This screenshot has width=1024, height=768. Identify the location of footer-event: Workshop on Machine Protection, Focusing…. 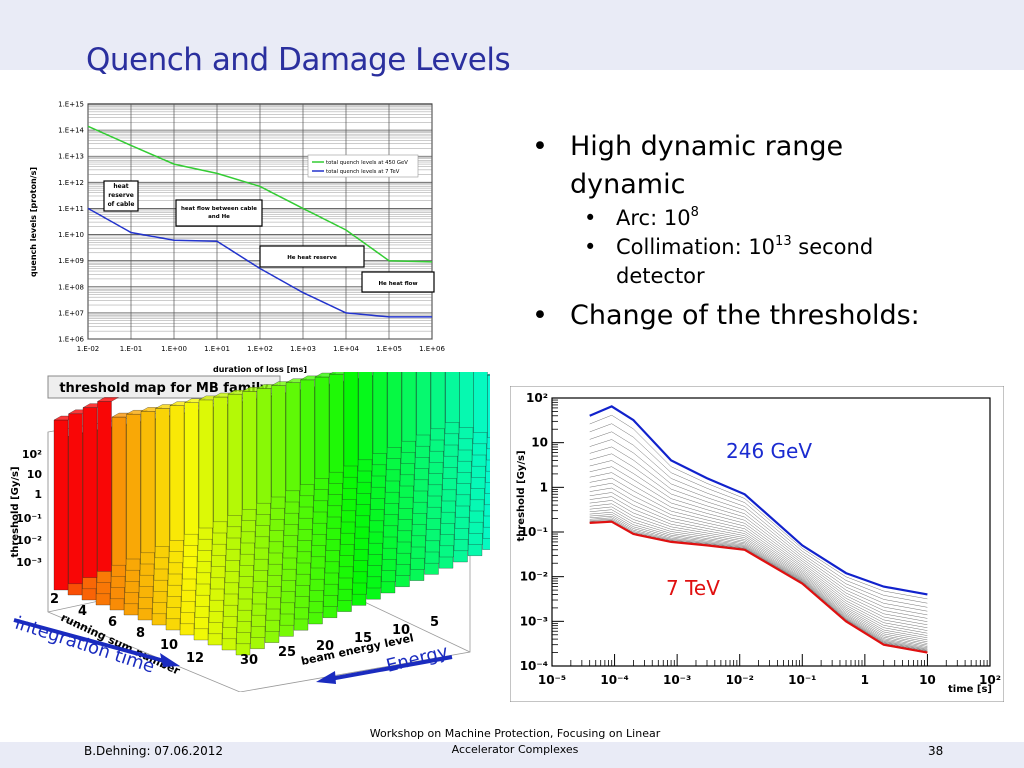
(515, 742).